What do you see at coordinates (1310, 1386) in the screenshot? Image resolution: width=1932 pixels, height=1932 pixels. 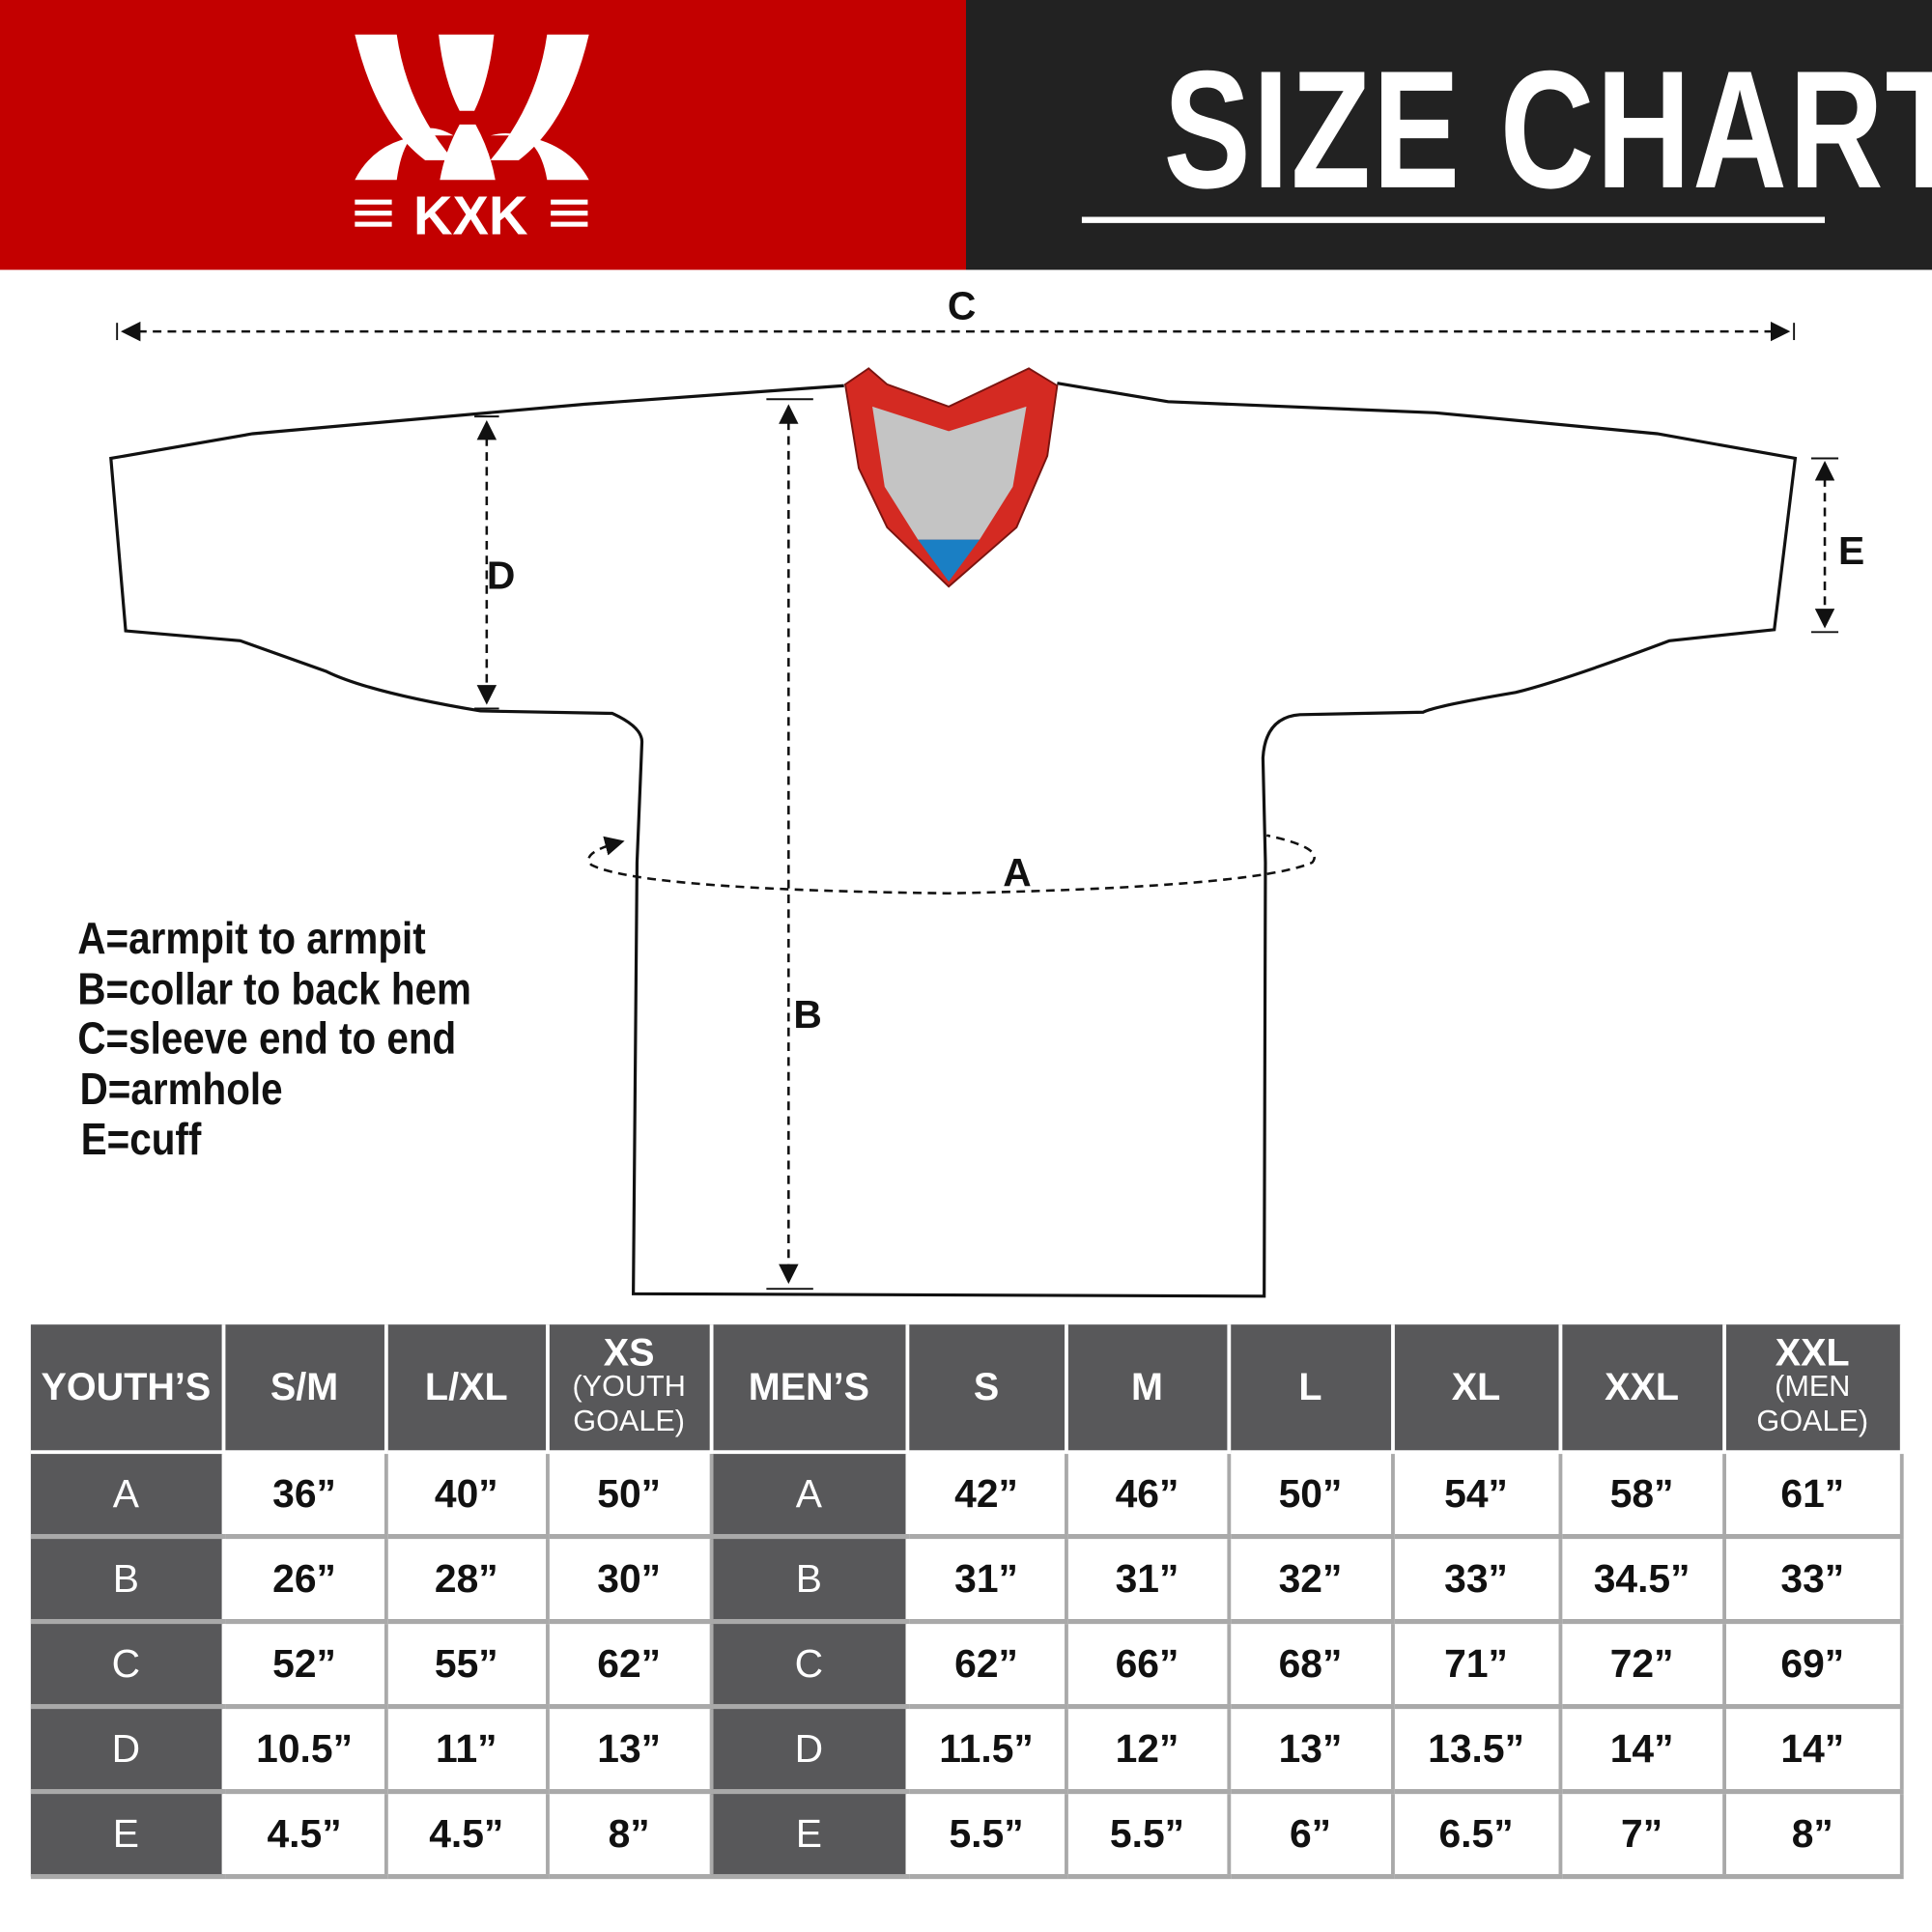 I see `header-label: L` at bounding box center [1310, 1386].